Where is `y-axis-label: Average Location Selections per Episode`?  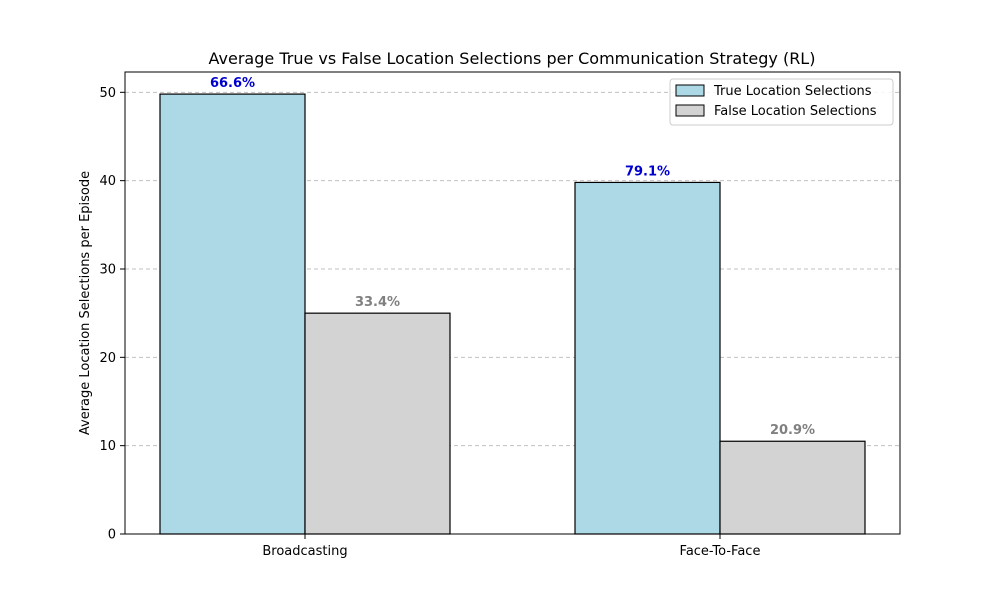 y-axis-label: Average Location Selections per Episode is located at coordinates (85, 303).